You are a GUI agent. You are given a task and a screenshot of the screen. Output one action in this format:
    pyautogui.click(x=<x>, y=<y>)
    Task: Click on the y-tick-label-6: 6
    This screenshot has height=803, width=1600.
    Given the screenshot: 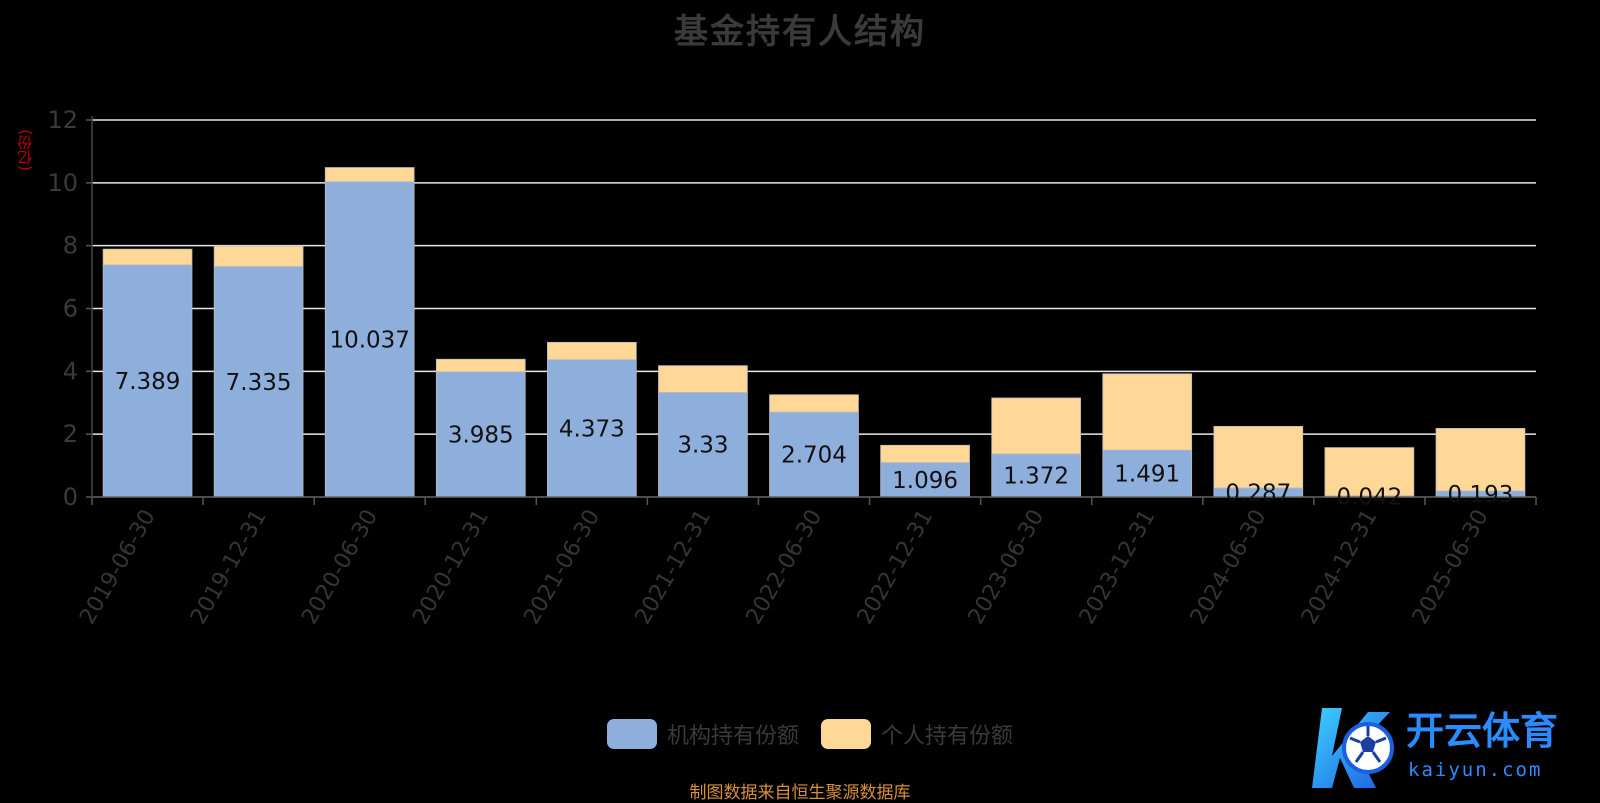 What is the action you would take?
    pyautogui.click(x=70, y=309)
    